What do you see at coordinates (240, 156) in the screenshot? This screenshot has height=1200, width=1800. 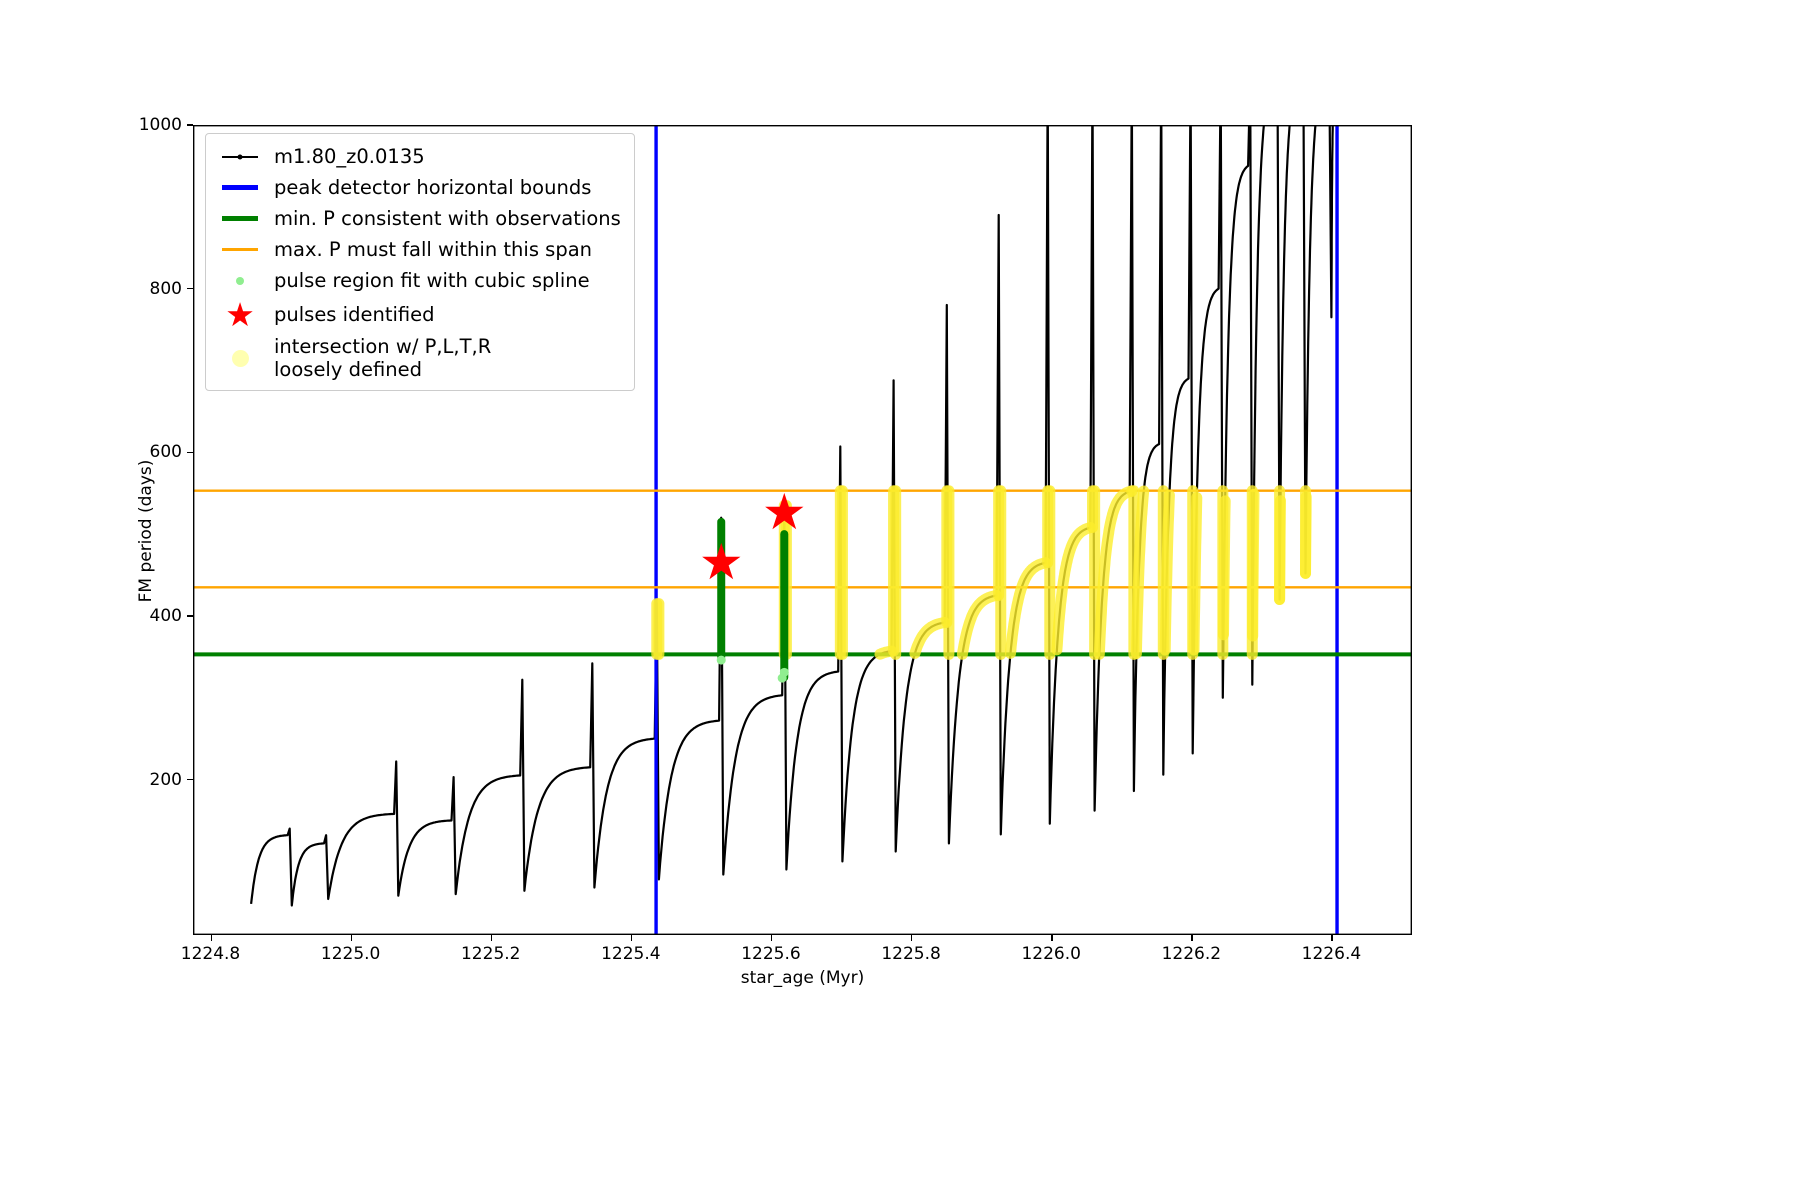 I see `line-marker-icon` at bounding box center [240, 156].